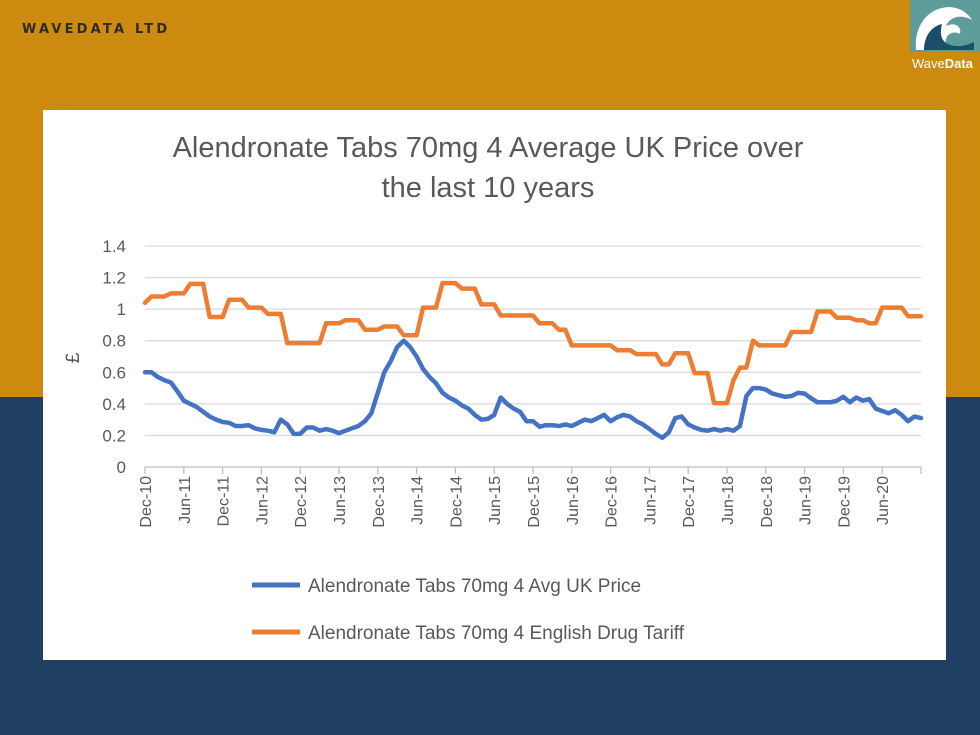  I want to click on x-tick-label: Dec-16, so click(612, 502).